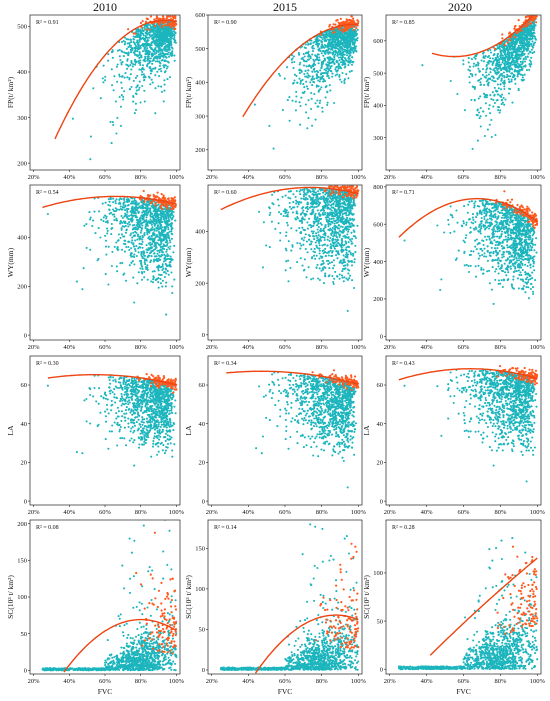  I want to click on x-tick-label: 20%, so click(34, 177).